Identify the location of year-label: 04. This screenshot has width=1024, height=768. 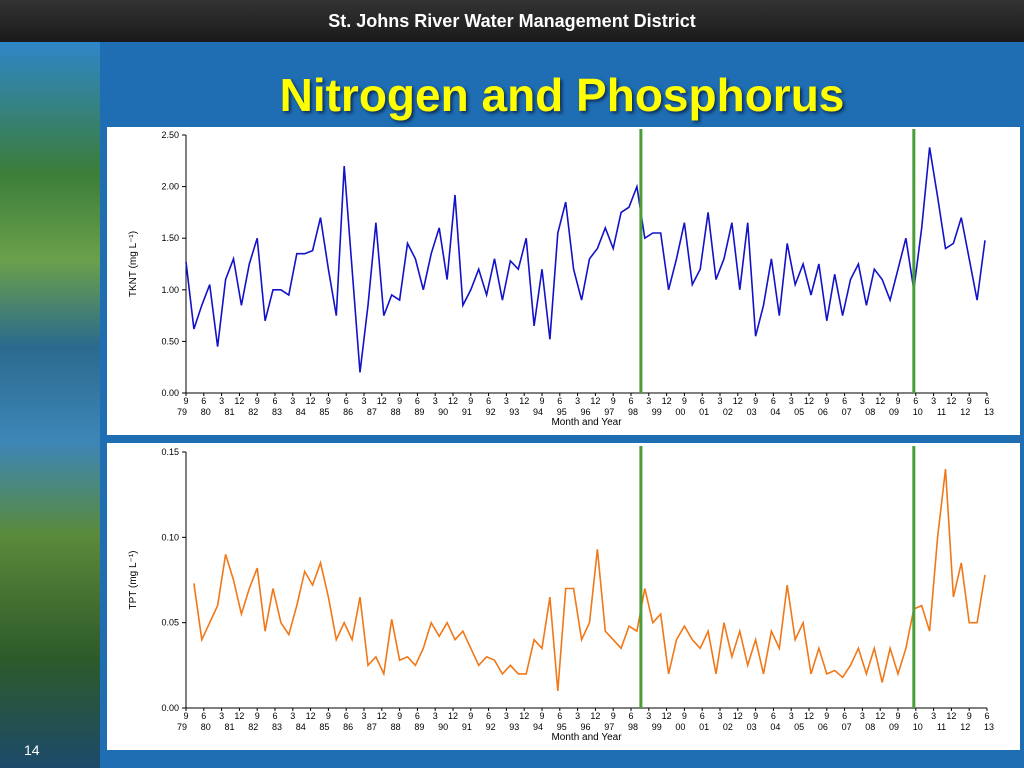
(775, 727).